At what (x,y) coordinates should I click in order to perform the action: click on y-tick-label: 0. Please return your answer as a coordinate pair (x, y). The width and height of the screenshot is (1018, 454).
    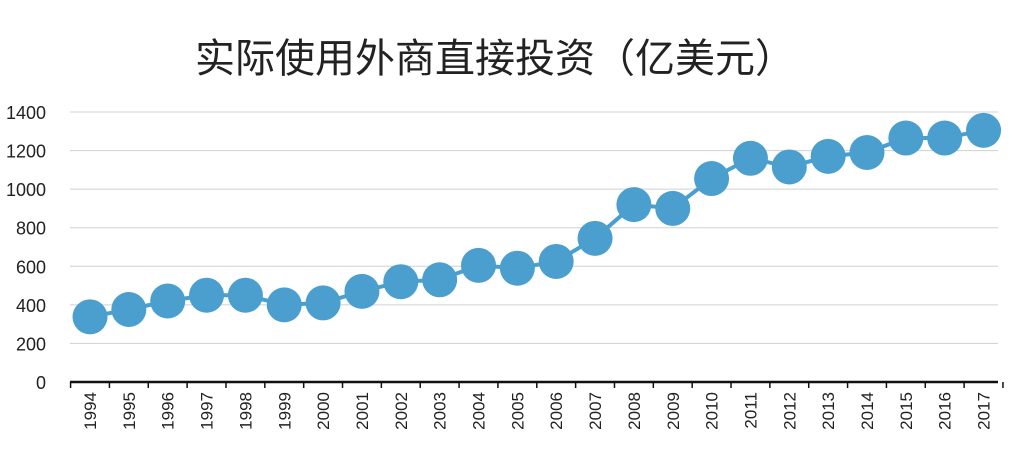
    Looking at the image, I should click on (41, 383).